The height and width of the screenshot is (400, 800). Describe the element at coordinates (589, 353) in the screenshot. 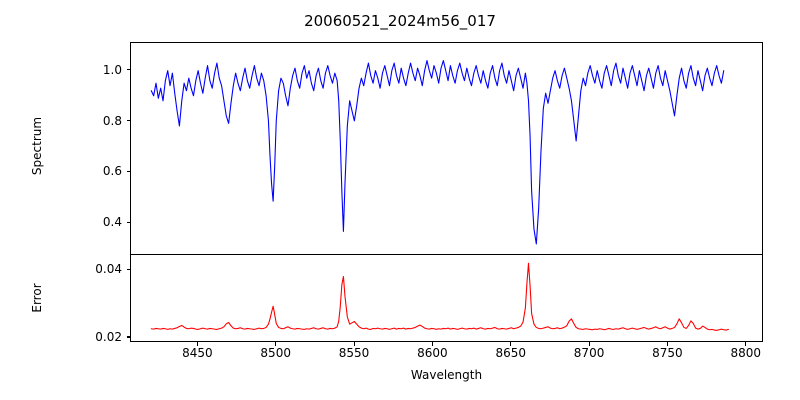

I see `x-tick-label: 8700` at that location.